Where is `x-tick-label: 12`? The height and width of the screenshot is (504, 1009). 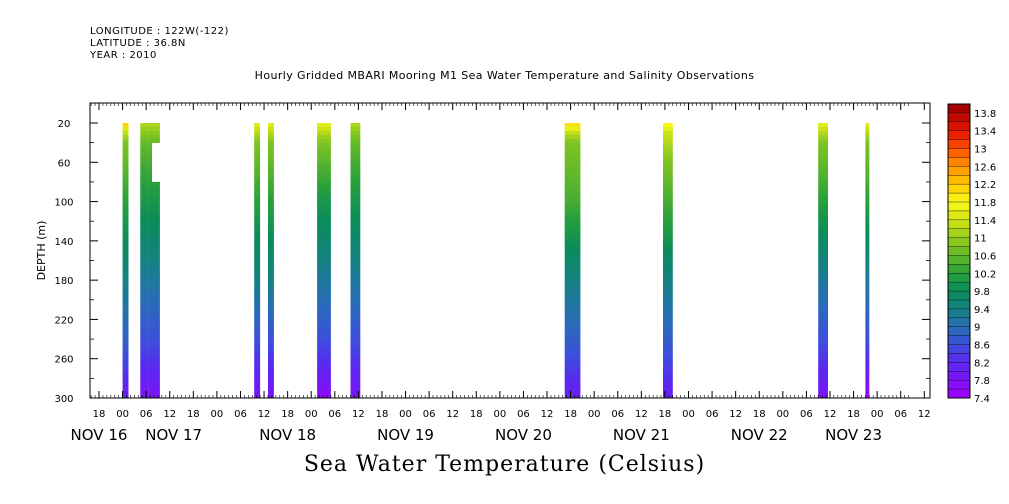 x-tick-label: 12 is located at coordinates (547, 414).